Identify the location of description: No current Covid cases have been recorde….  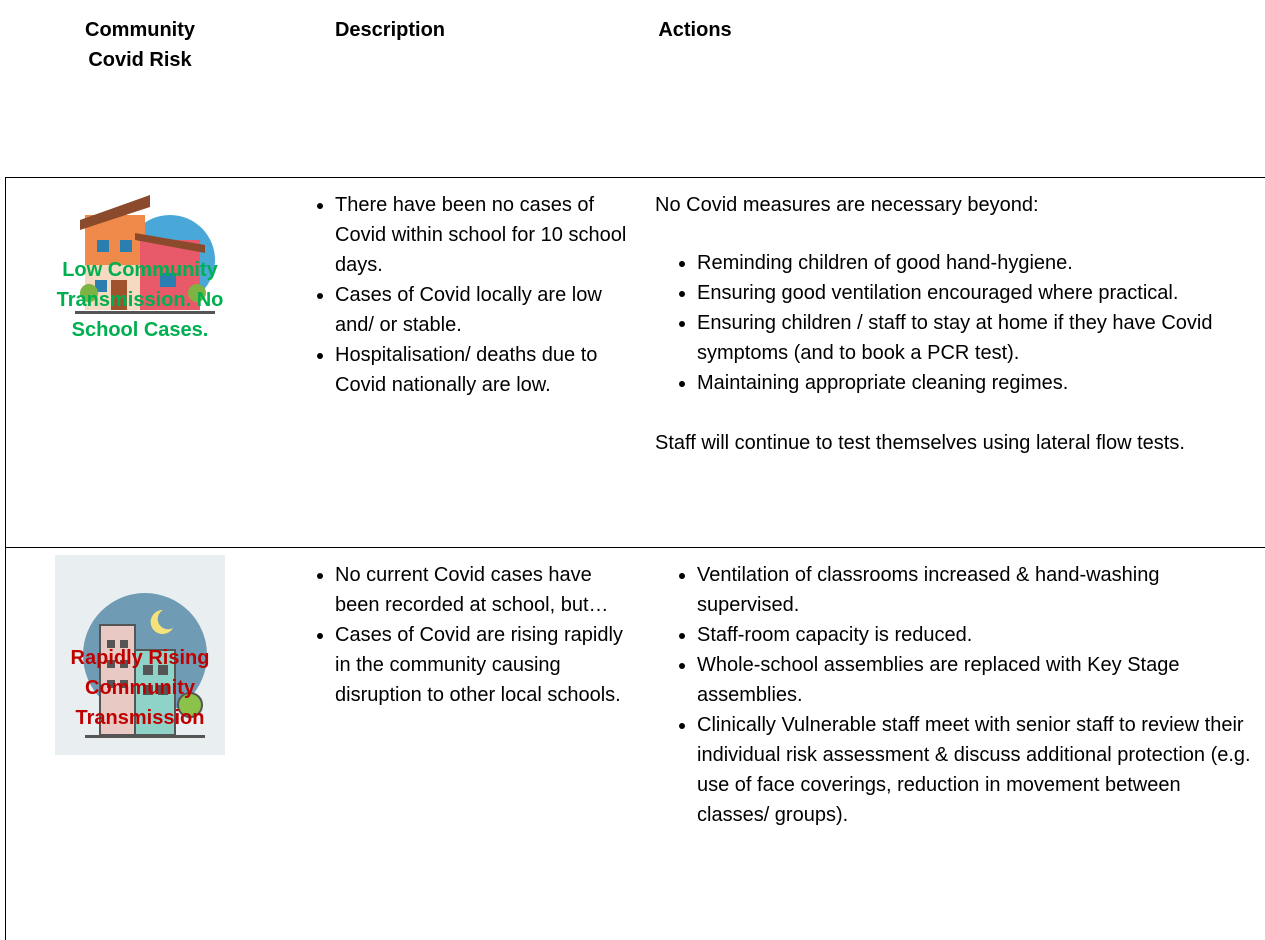
(463, 635).